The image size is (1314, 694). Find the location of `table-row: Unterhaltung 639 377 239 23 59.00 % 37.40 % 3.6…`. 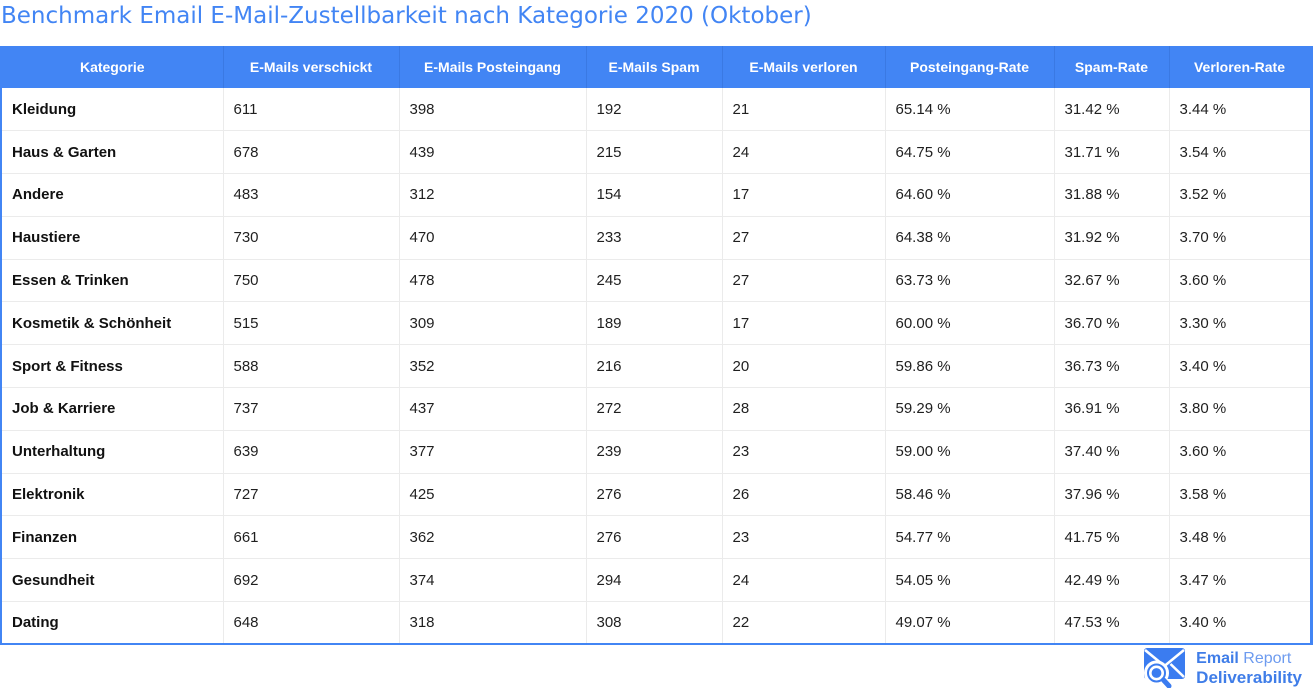

table-row: Unterhaltung 639 377 239 23 59.00 % 37.40 % 3.6… is located at coordinates (656, 452).